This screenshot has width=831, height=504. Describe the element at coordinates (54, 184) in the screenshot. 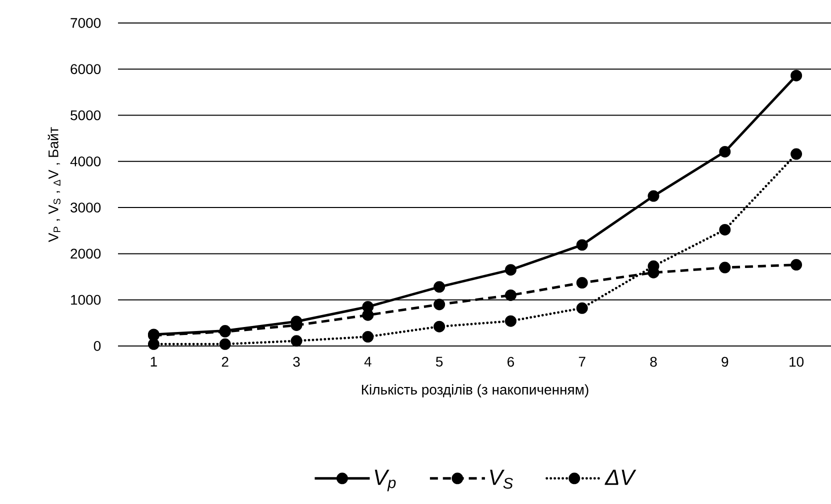

I see `y-axis-title: V$_{P}$ , V$_{S}$ , $_{Δ}$V , Байт` at that location.